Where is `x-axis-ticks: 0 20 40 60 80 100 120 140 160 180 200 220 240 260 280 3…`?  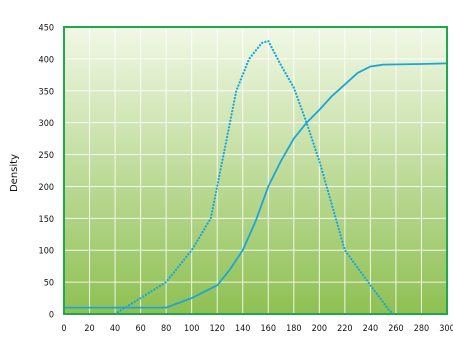
x-axis-ticks: 0 20 40 60 80 100 120 140 160 180 200 220 240 260 280 3… is located at coordinates (257, 329).